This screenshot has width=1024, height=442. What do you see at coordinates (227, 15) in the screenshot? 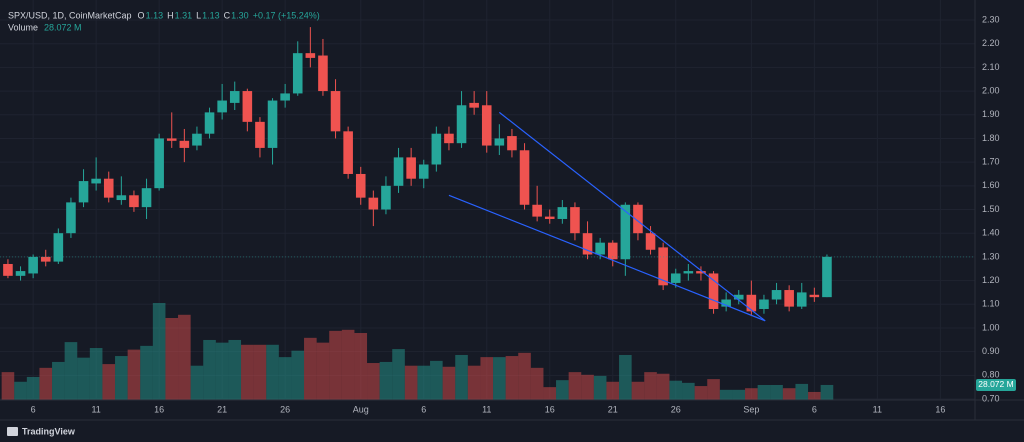
I see `legend-text: C` at bounding box center [227, 15].